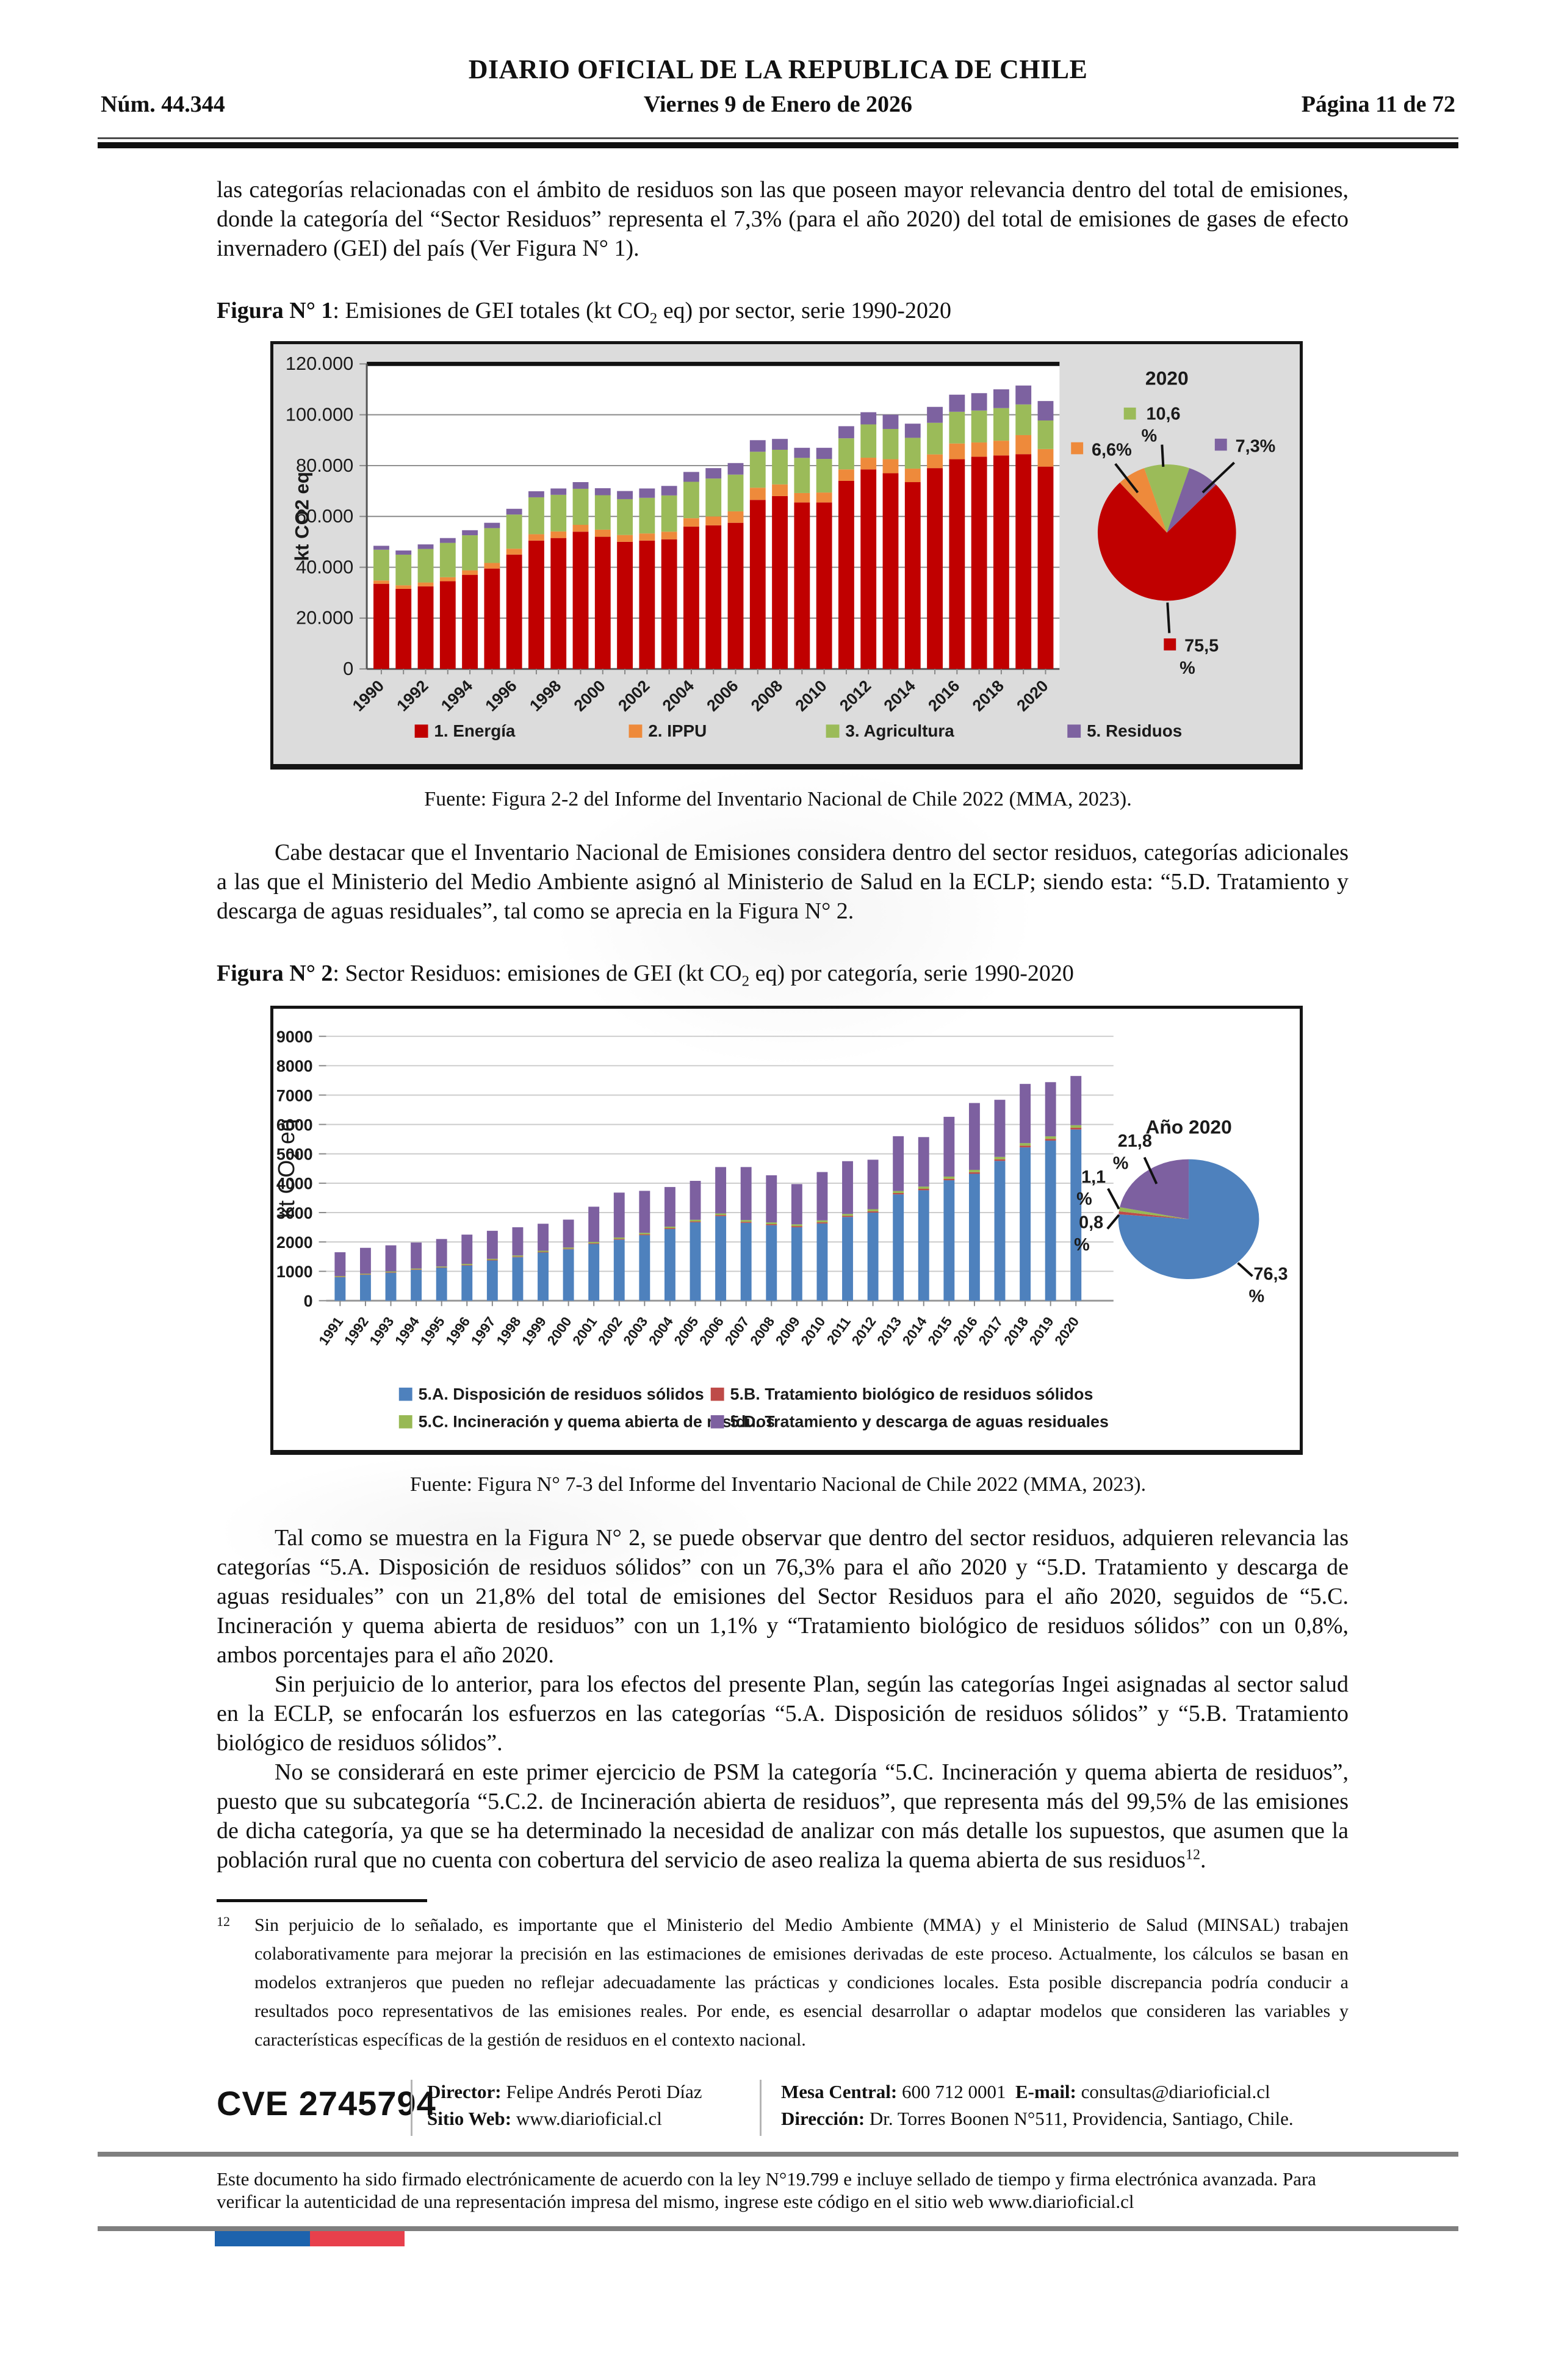 Image resolution: width=1556 pixels, height=2380 pixels. What do you see at coordinates (324, 567) in the screenshot?
I see `svg-text: 40.000` at bounding box center [324, 567].